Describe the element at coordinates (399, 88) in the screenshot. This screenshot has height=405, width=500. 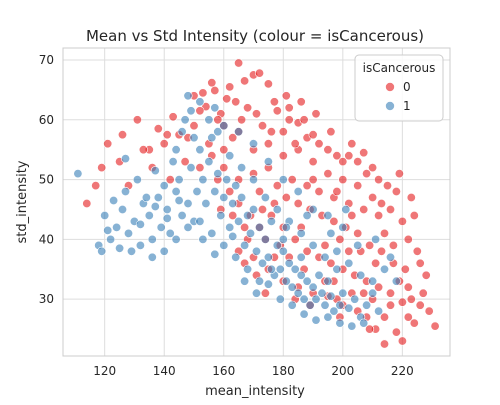
I see `legend-box` at that location.